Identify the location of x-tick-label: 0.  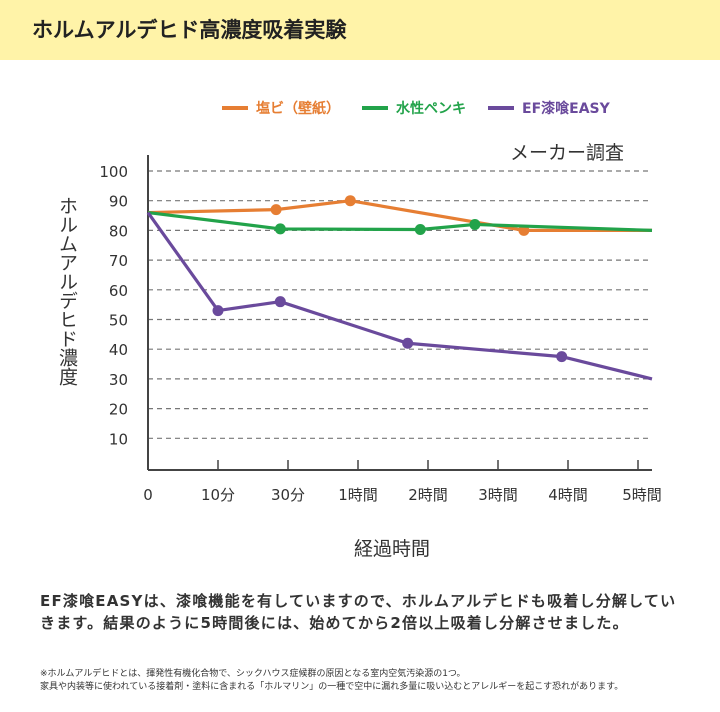
(148, 495).